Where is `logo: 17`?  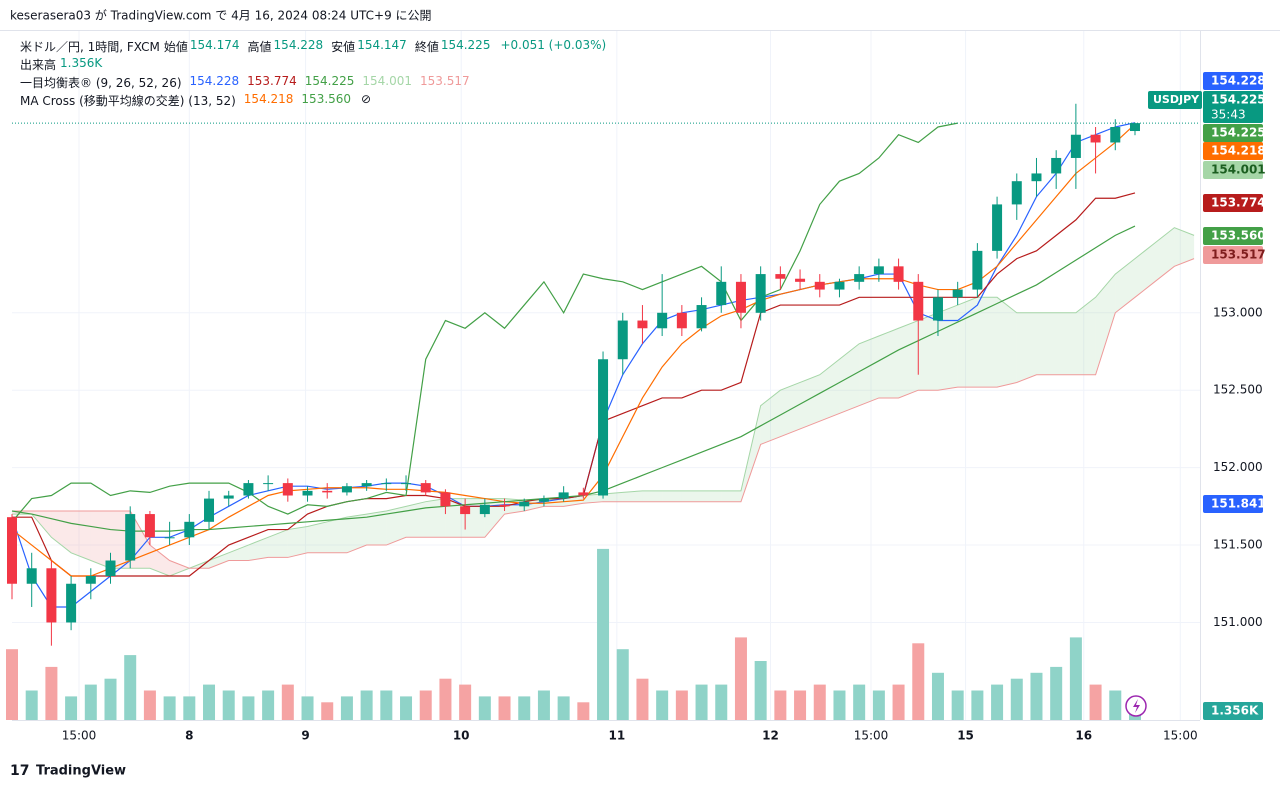 logo: 17 is located at coordinates (19, 771).